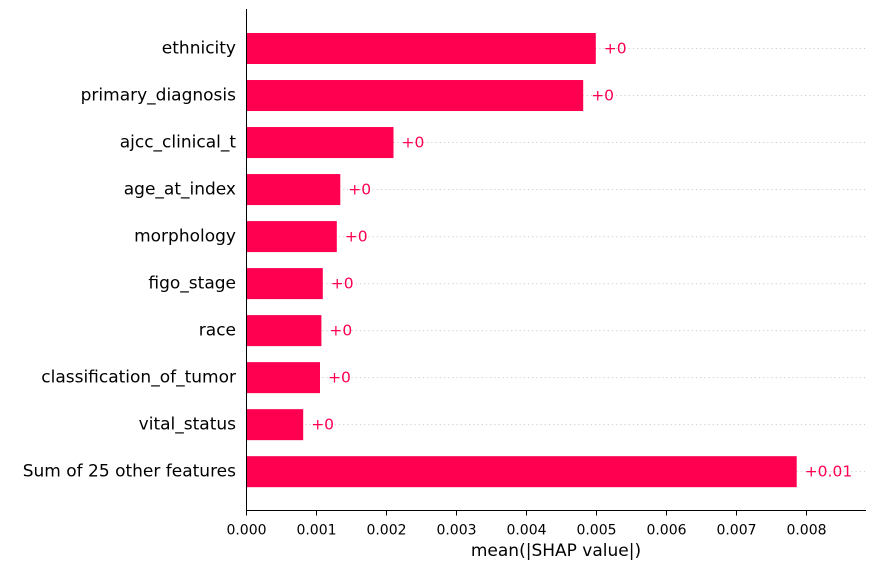 This screenshot has width=875, height=568. I want to click on x-axis-label: mean(|SHAP value|), so click(556, 551).